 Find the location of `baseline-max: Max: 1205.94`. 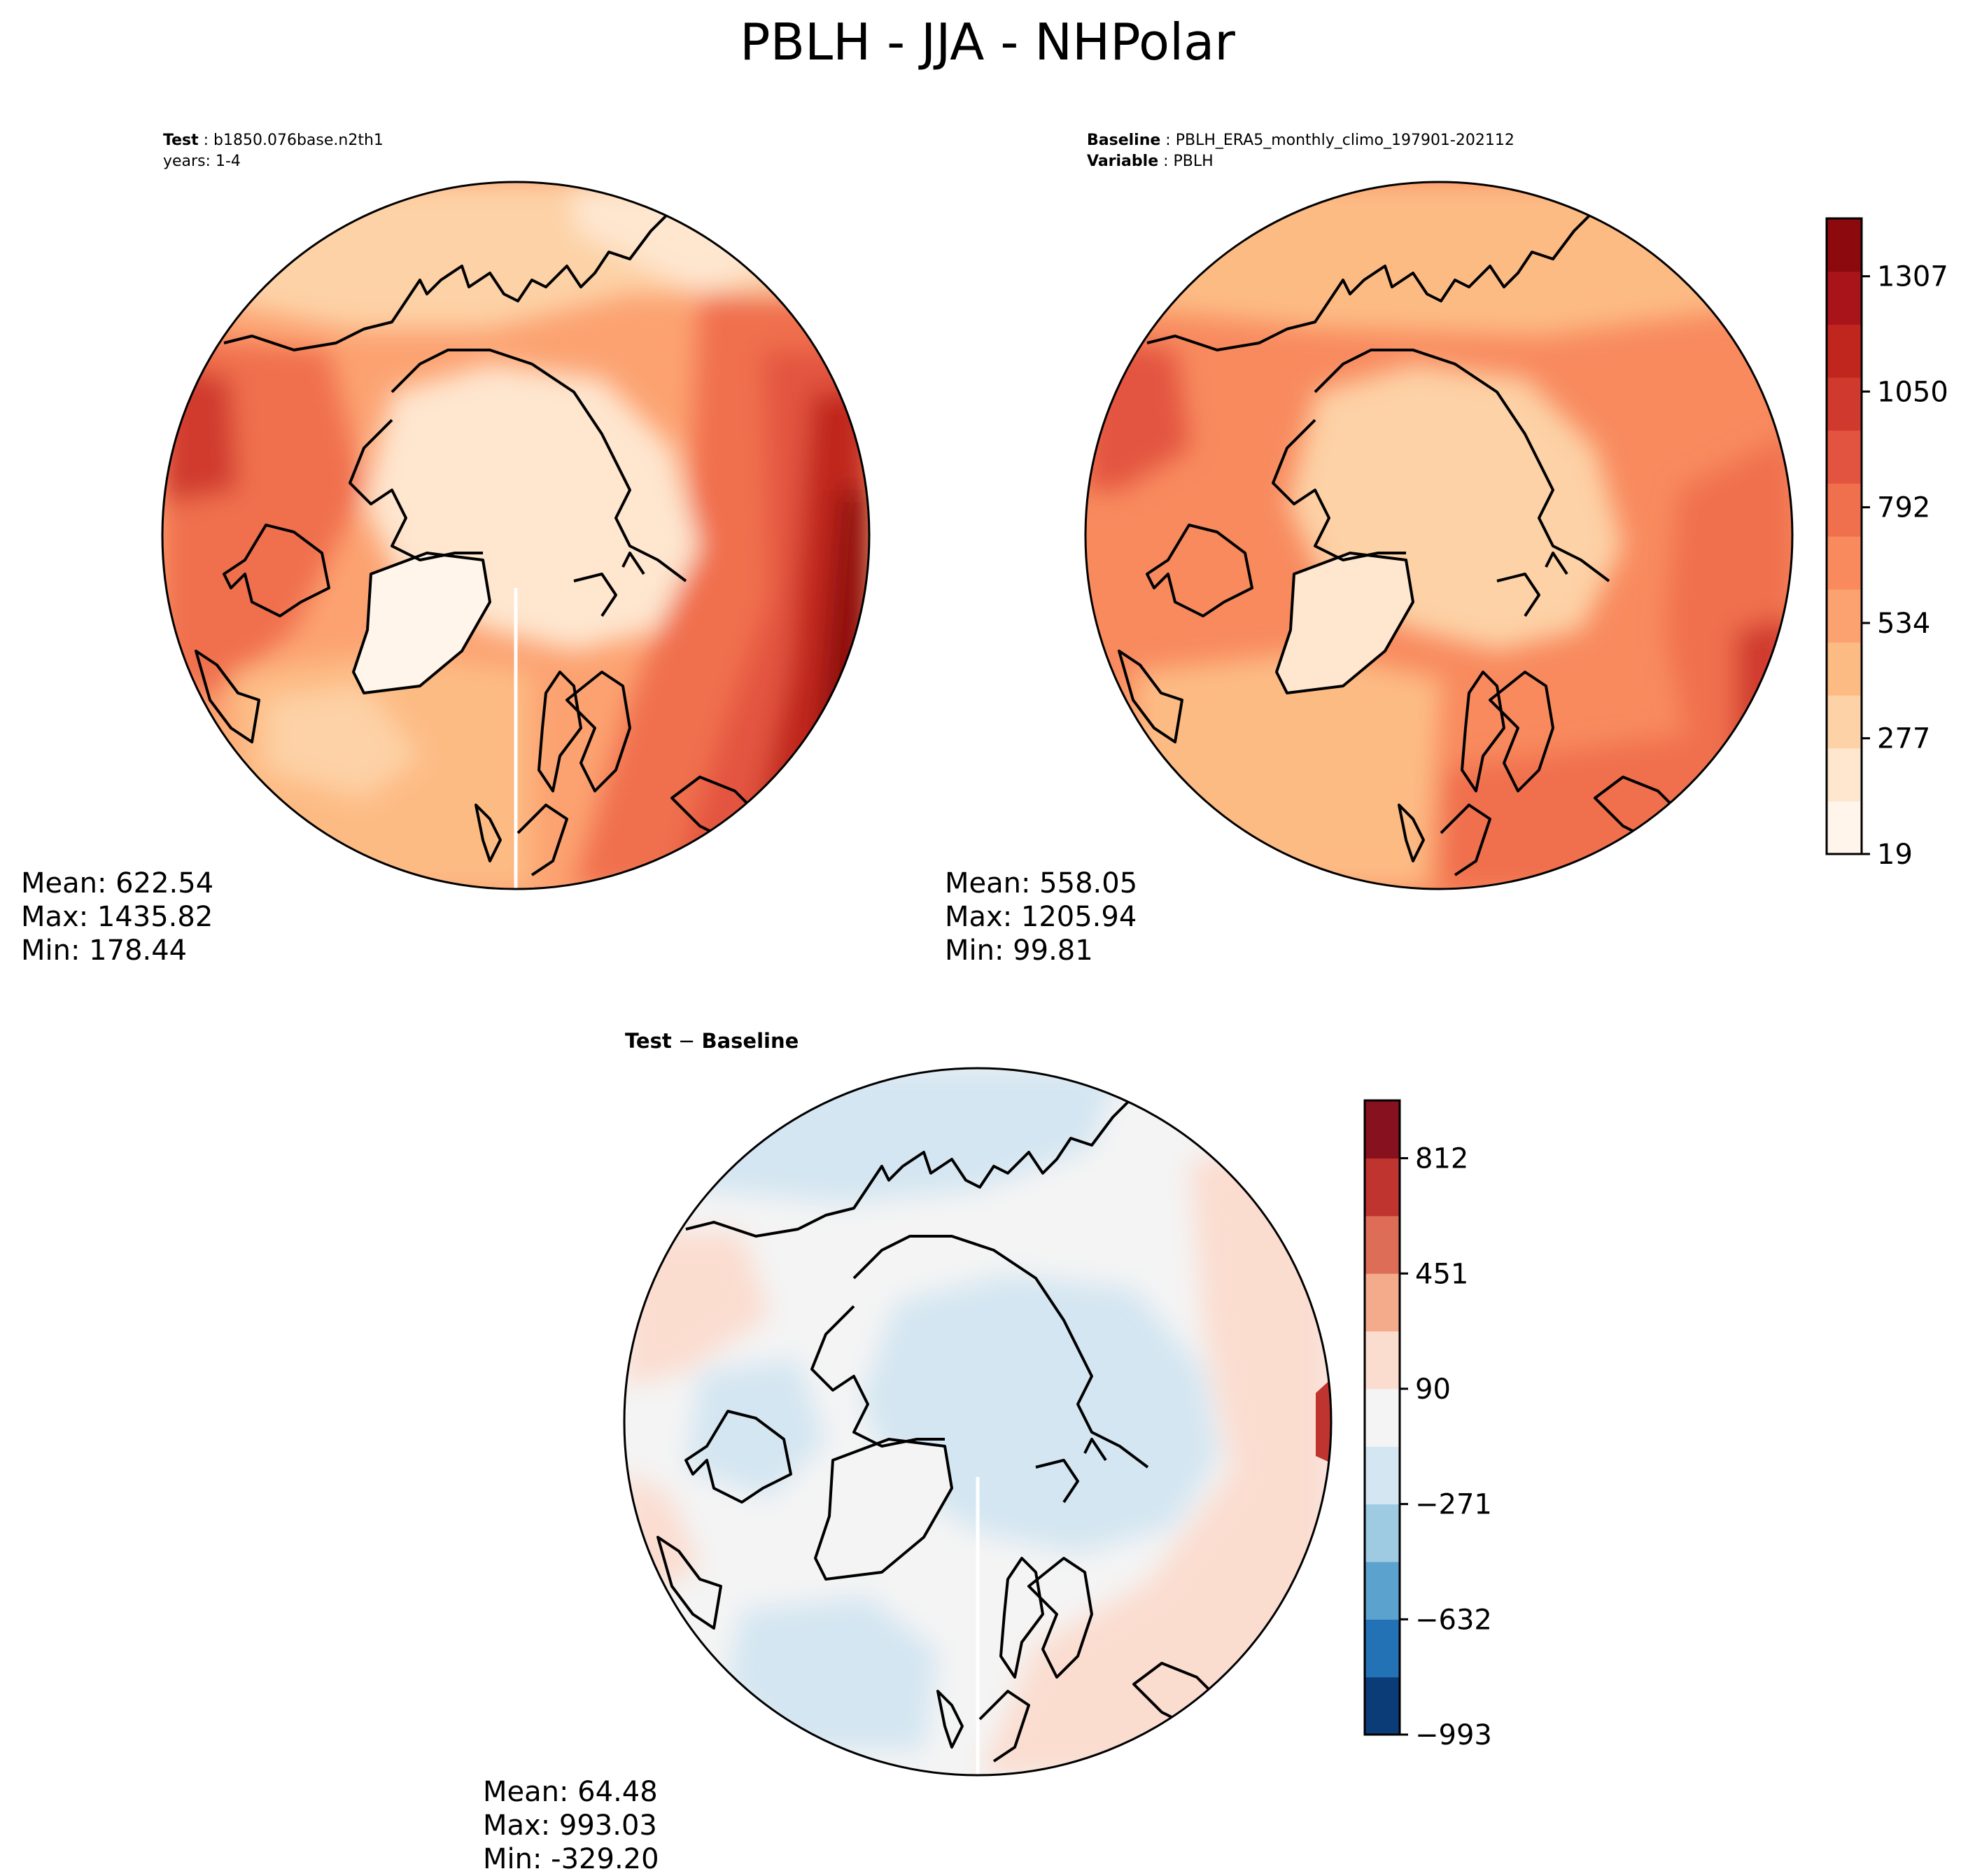

baseline-max: Max: 1205.94 is located at coordinates (1041, 917).